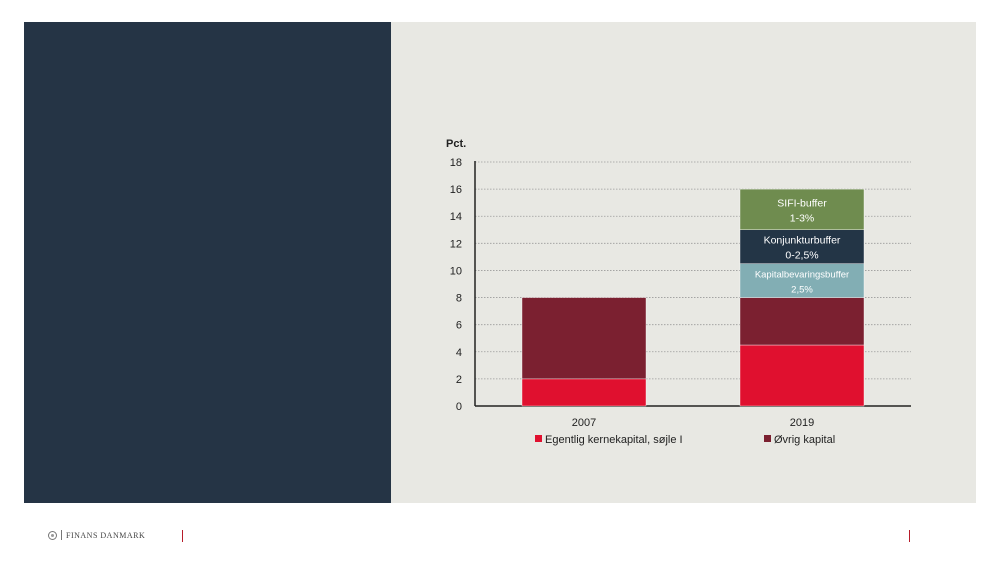  What do you see at coordinates (802, 290) in the screenshot?
I see `segment-label-value: 2,5%` at bounding box center [802, 290].